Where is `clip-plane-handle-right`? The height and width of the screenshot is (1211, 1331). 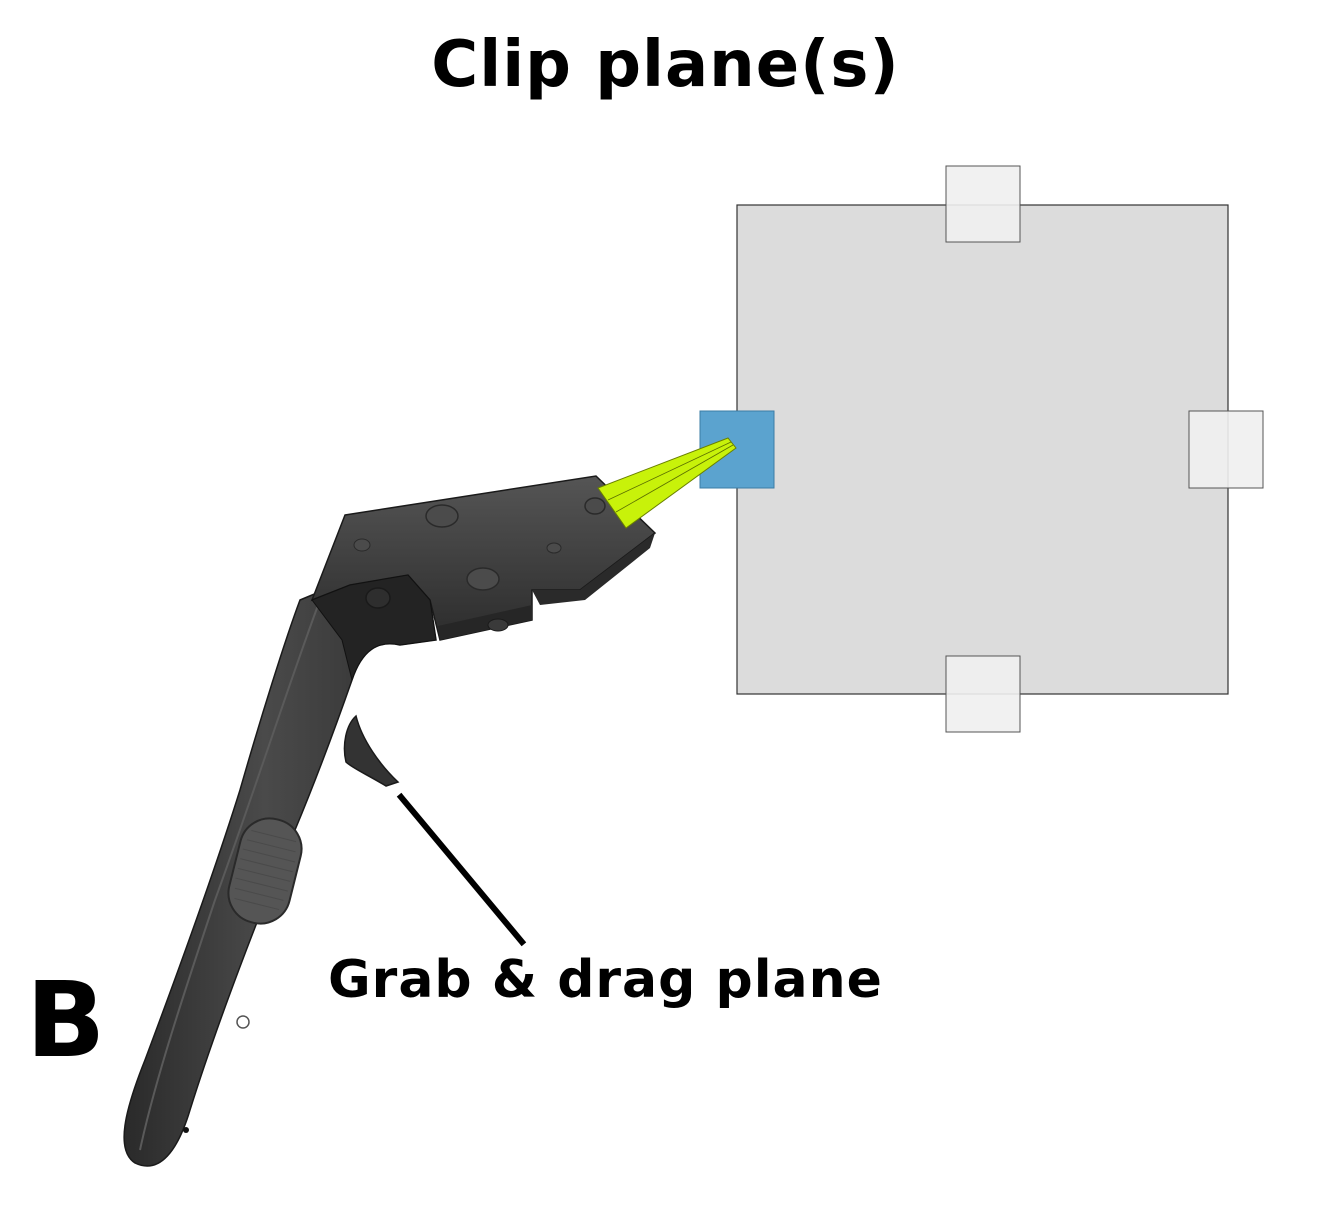
clip-plane-handle-right is located at coordinates (1226, 449).